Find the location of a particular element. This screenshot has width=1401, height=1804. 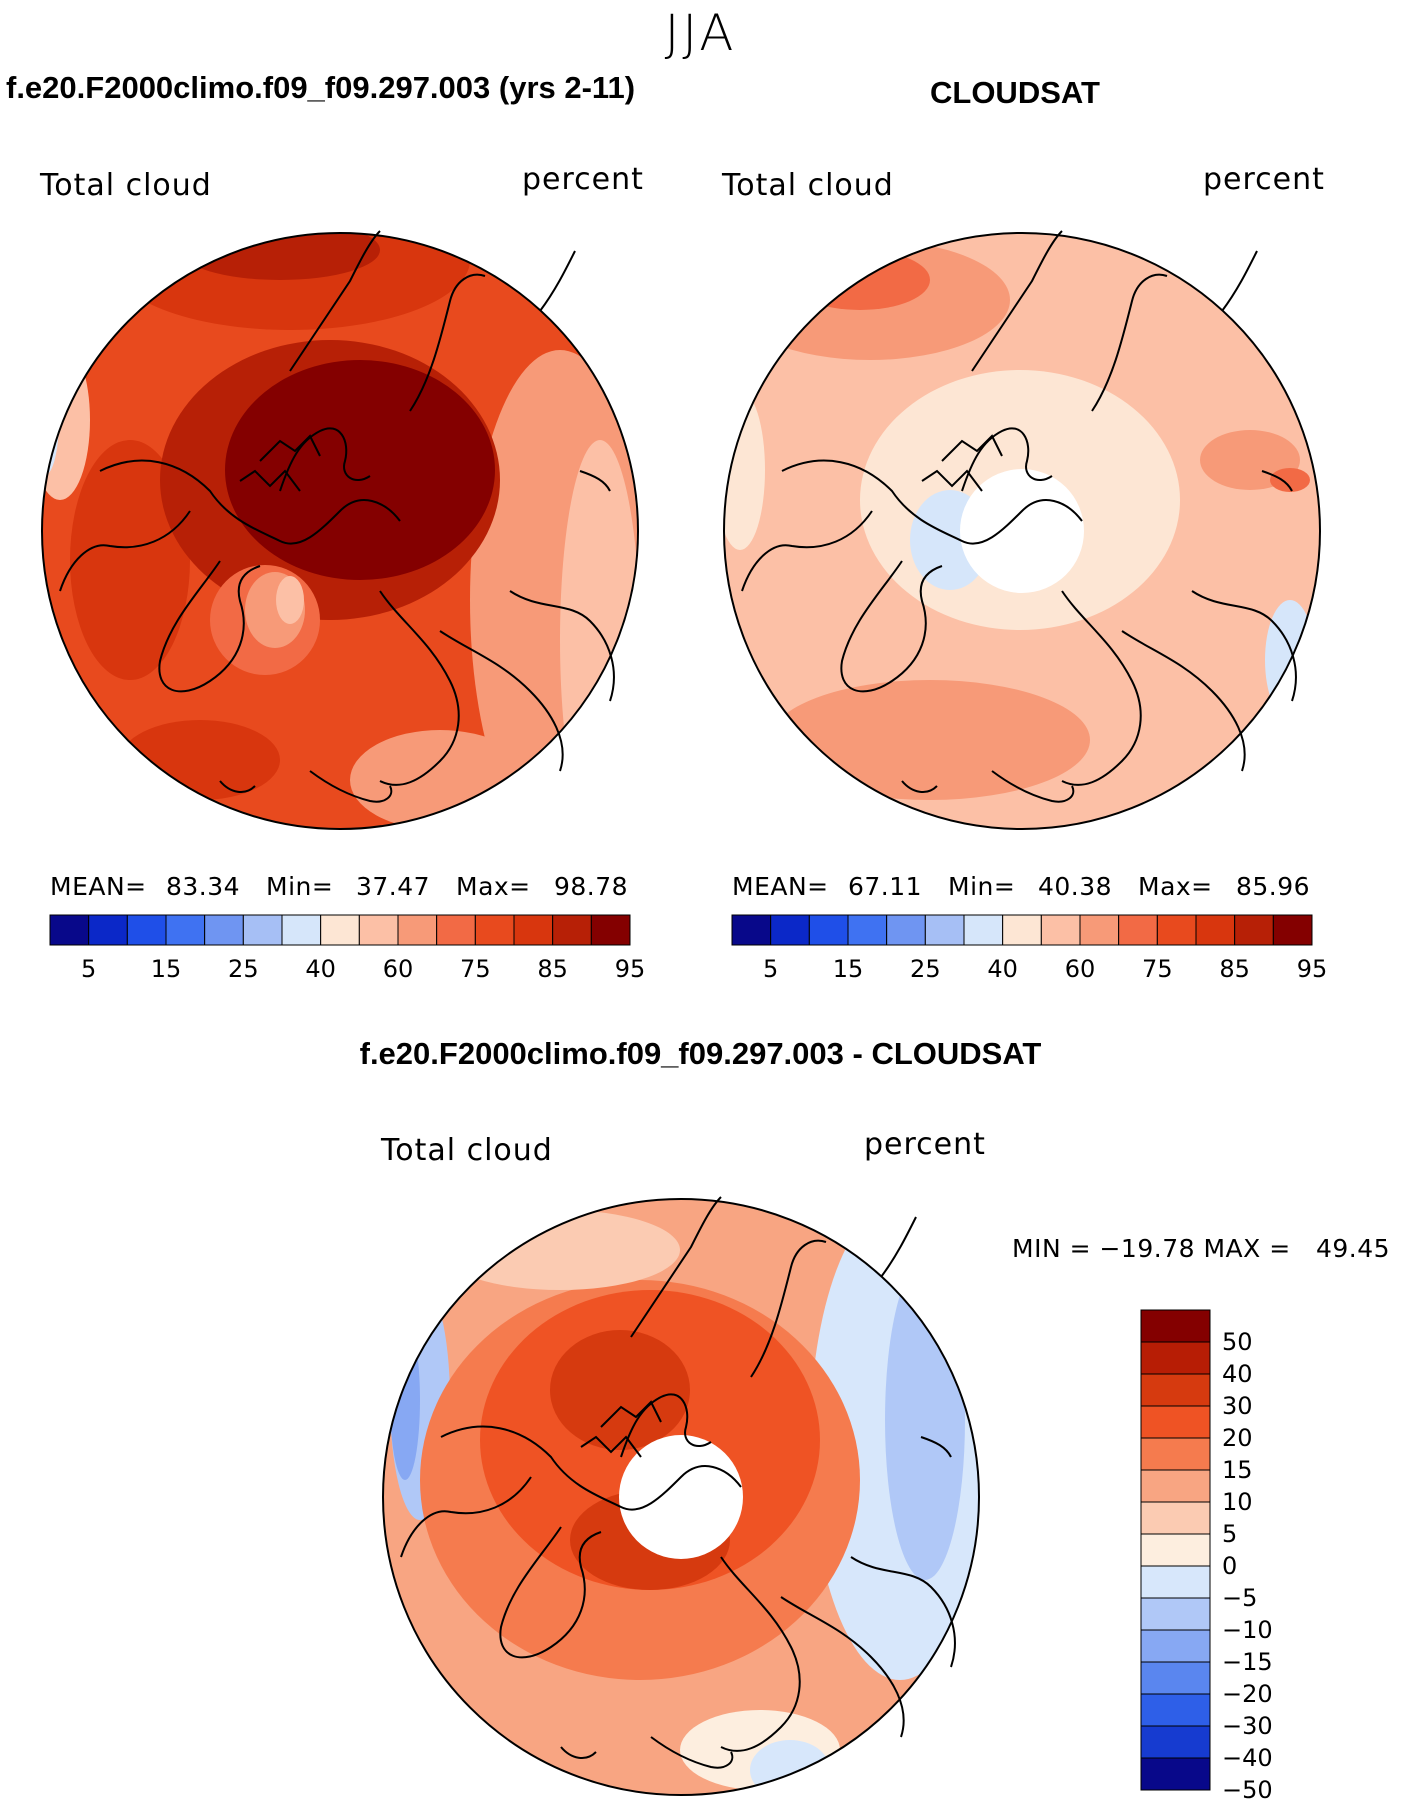

obs-colorbar-tick: 5 is located at coordinates (771, 969).